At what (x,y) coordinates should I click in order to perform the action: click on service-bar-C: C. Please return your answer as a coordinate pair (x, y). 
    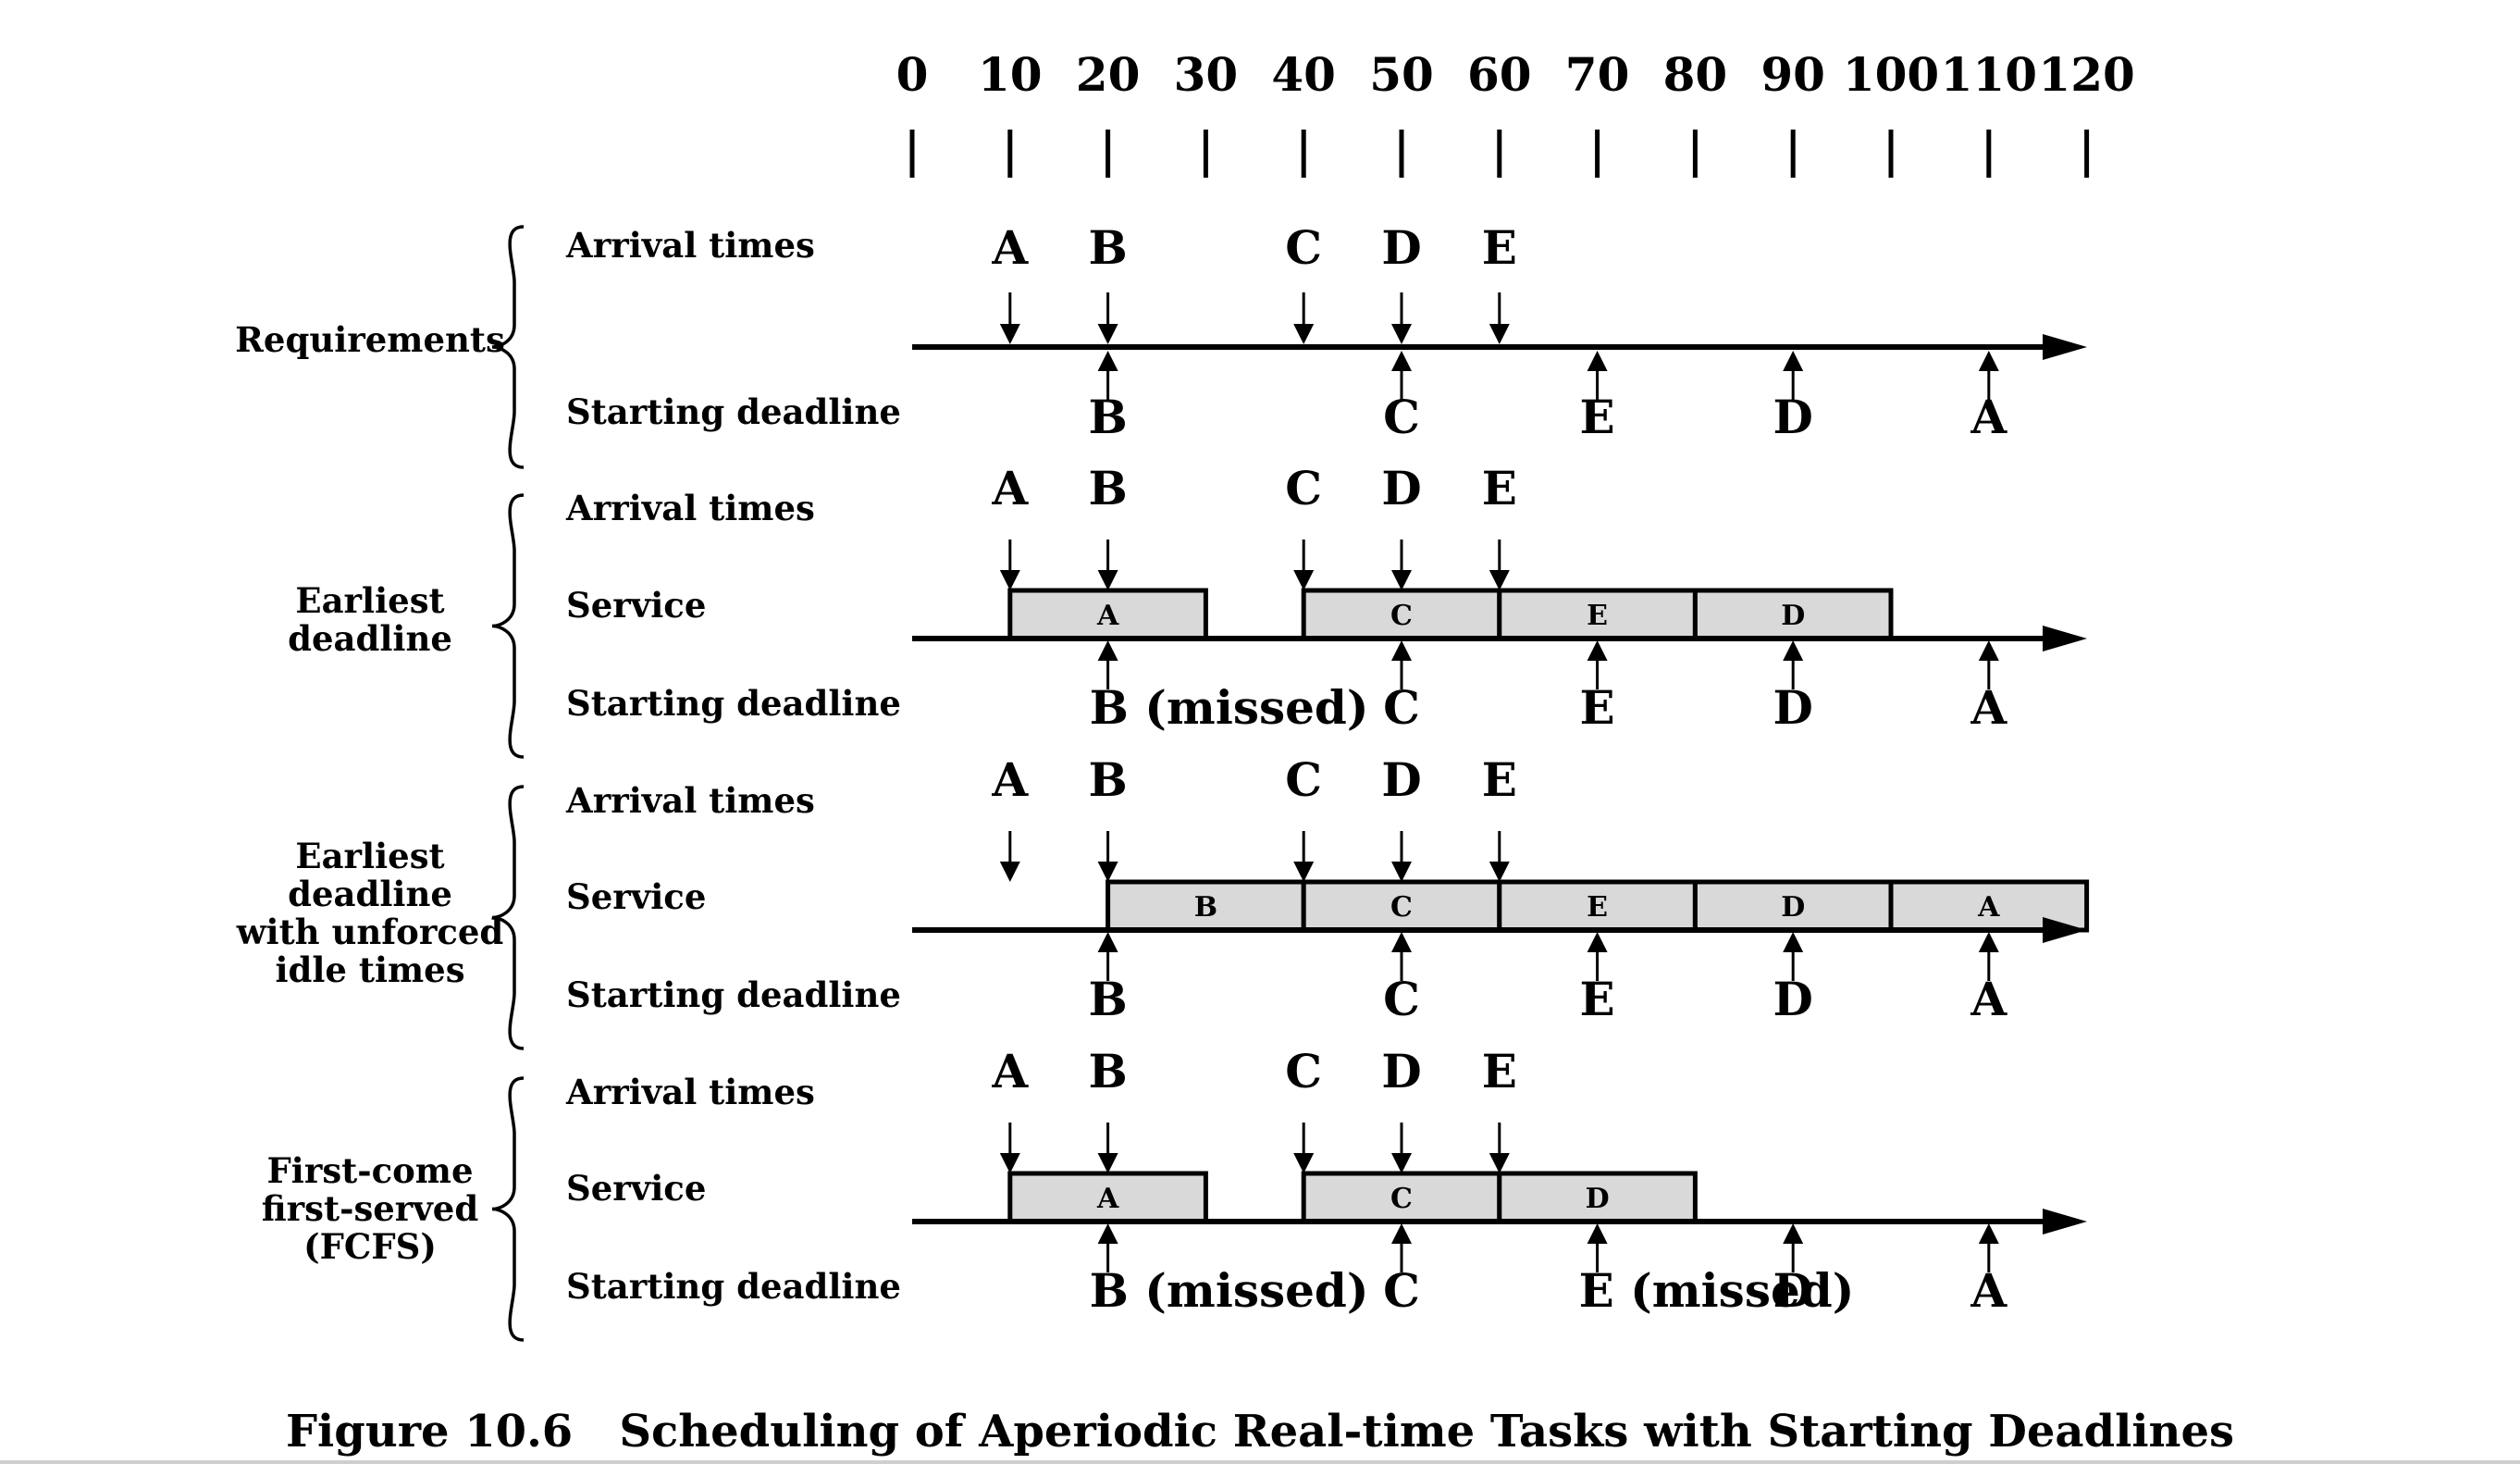
    Looking at the image, I should click on (1401, 1197).